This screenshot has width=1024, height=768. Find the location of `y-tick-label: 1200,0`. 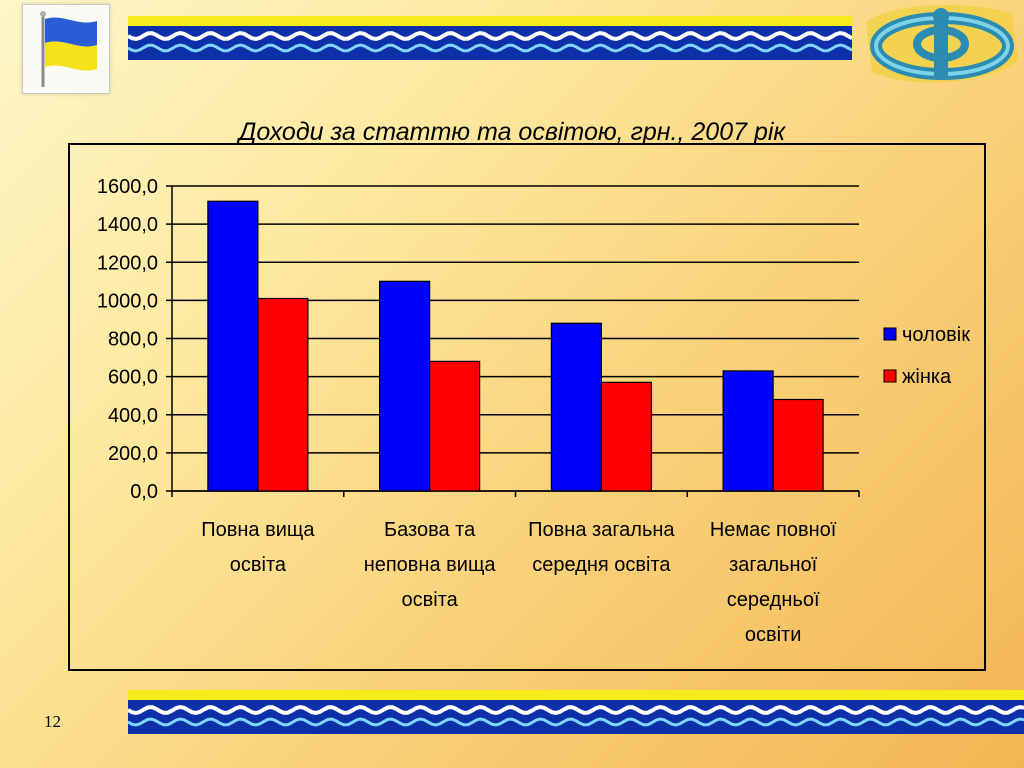

y-tick-label: 1200,0 is located at coordinates (127, 263).